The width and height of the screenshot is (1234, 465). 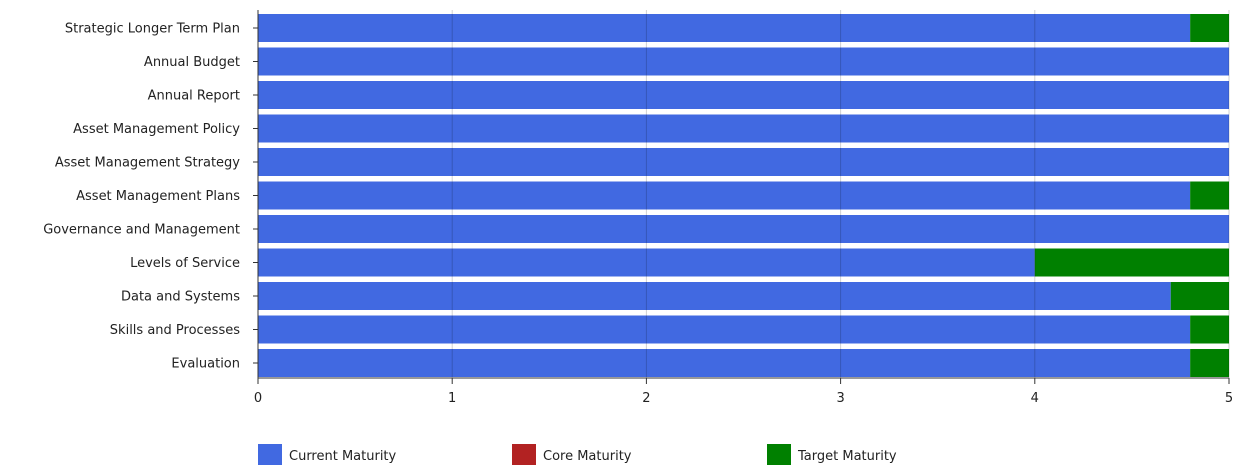 I want to click on category-label: Evaluation, so click(x=205, y=364).